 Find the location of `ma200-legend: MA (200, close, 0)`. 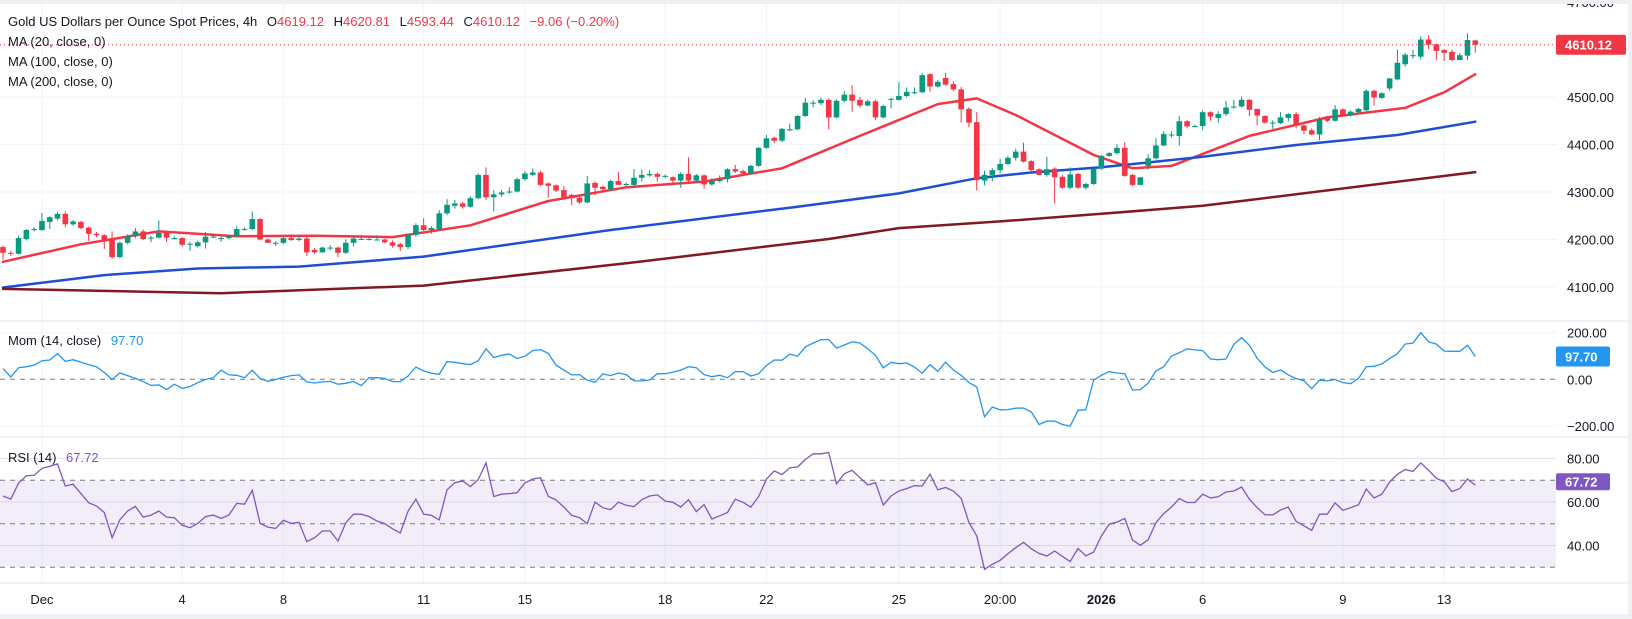

ma200-legend: MA (200, close, 0) is located at coordinates (60, 81).